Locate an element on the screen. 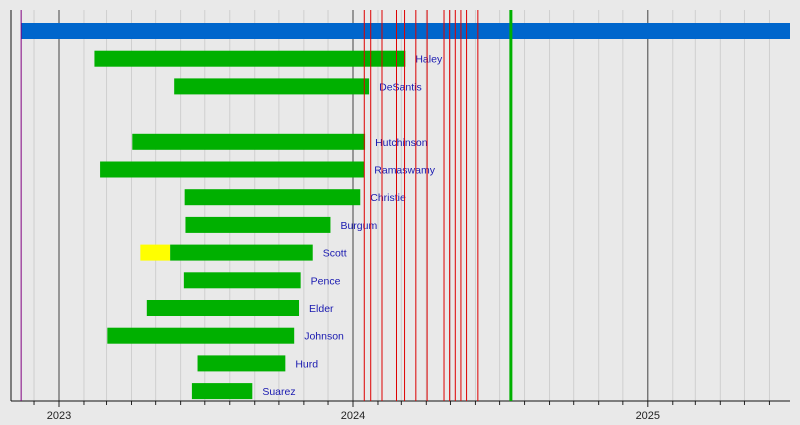 This screenshot has width=800, height=425. row-label: Scott is located at coordinates (335, 254).